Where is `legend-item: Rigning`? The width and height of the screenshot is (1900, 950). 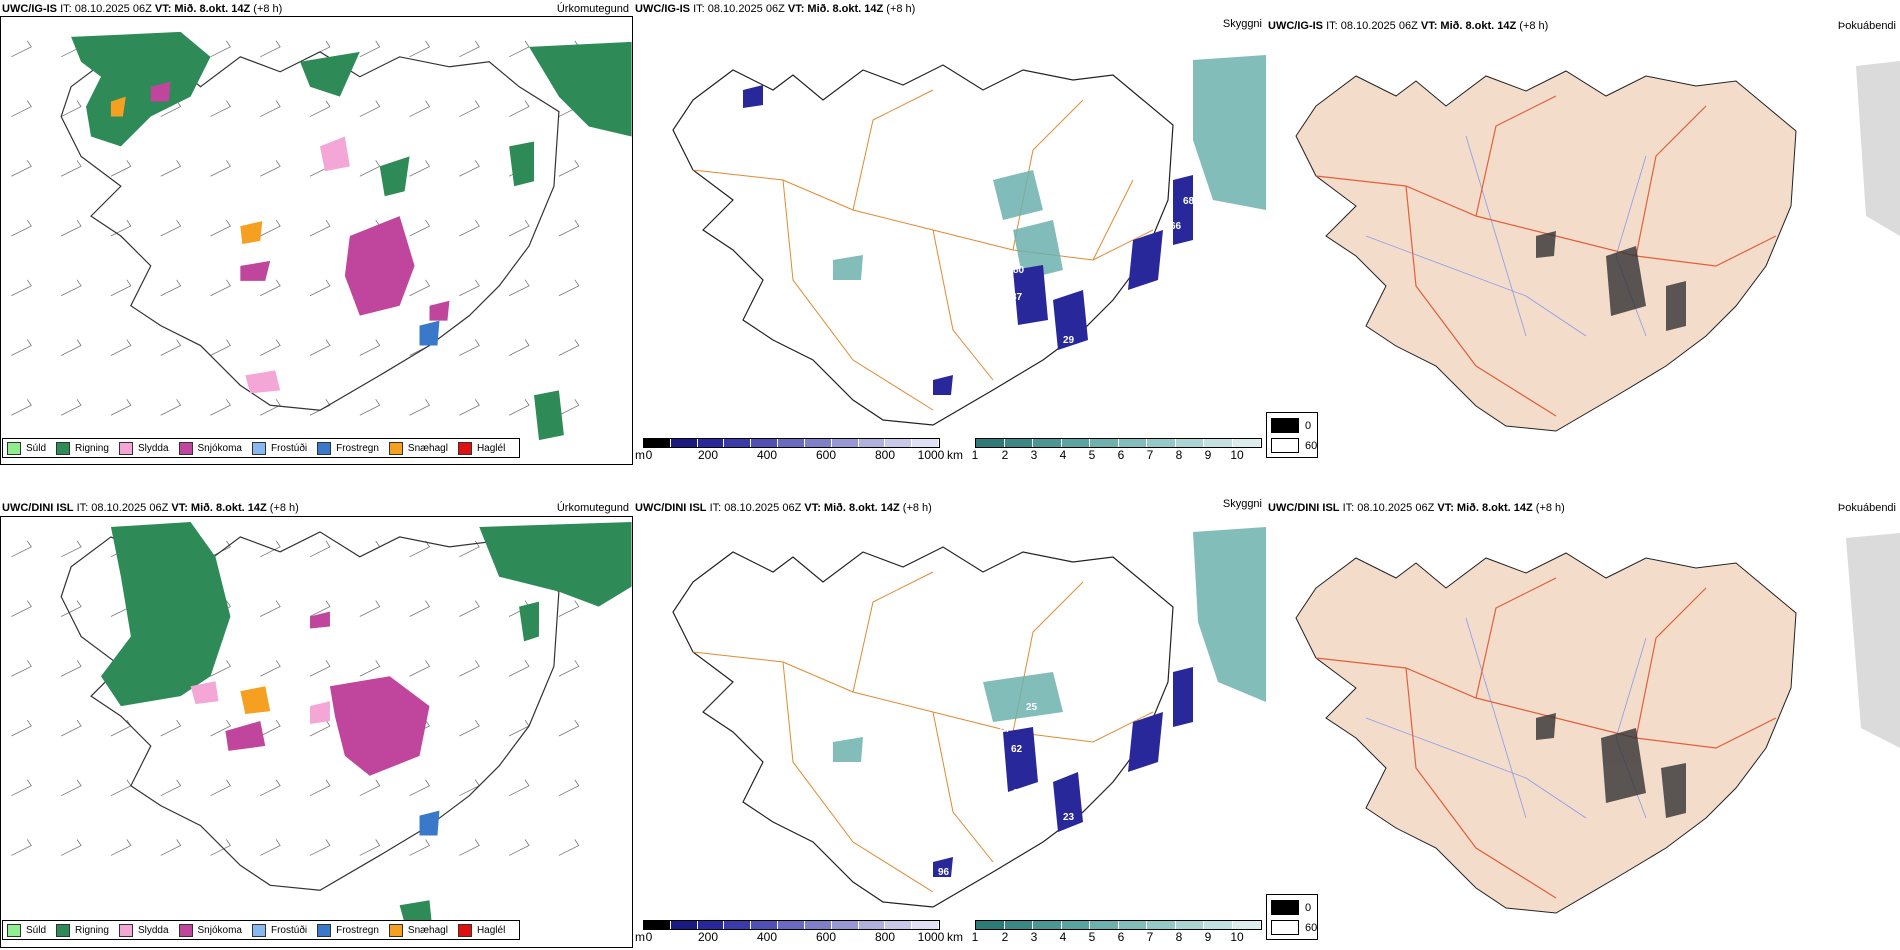
legend-item: Rigning is located at coordinates (82, 448).